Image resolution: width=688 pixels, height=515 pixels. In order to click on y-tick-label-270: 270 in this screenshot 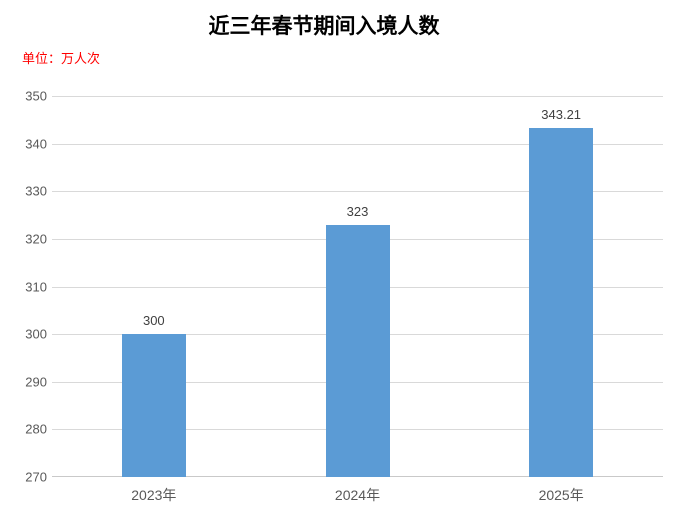, I will do `click(36, 477)`.